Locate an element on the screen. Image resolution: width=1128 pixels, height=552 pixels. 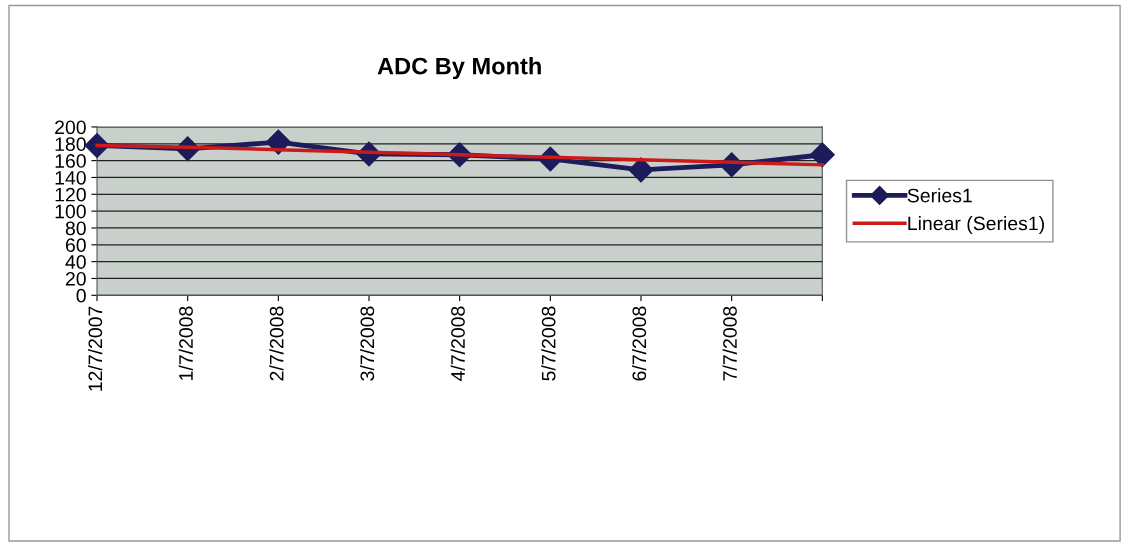
legend-label: Linear (Series1) is located at coordinates (976, 225).